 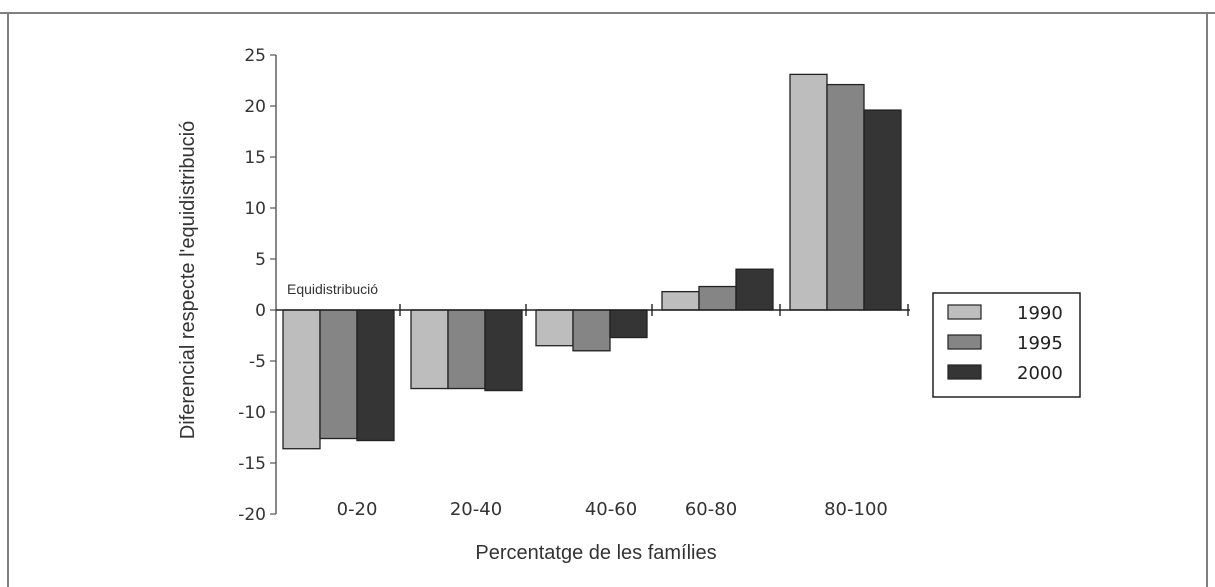 I want to click on y-tick-label: 10, so click(x=255, y=209).